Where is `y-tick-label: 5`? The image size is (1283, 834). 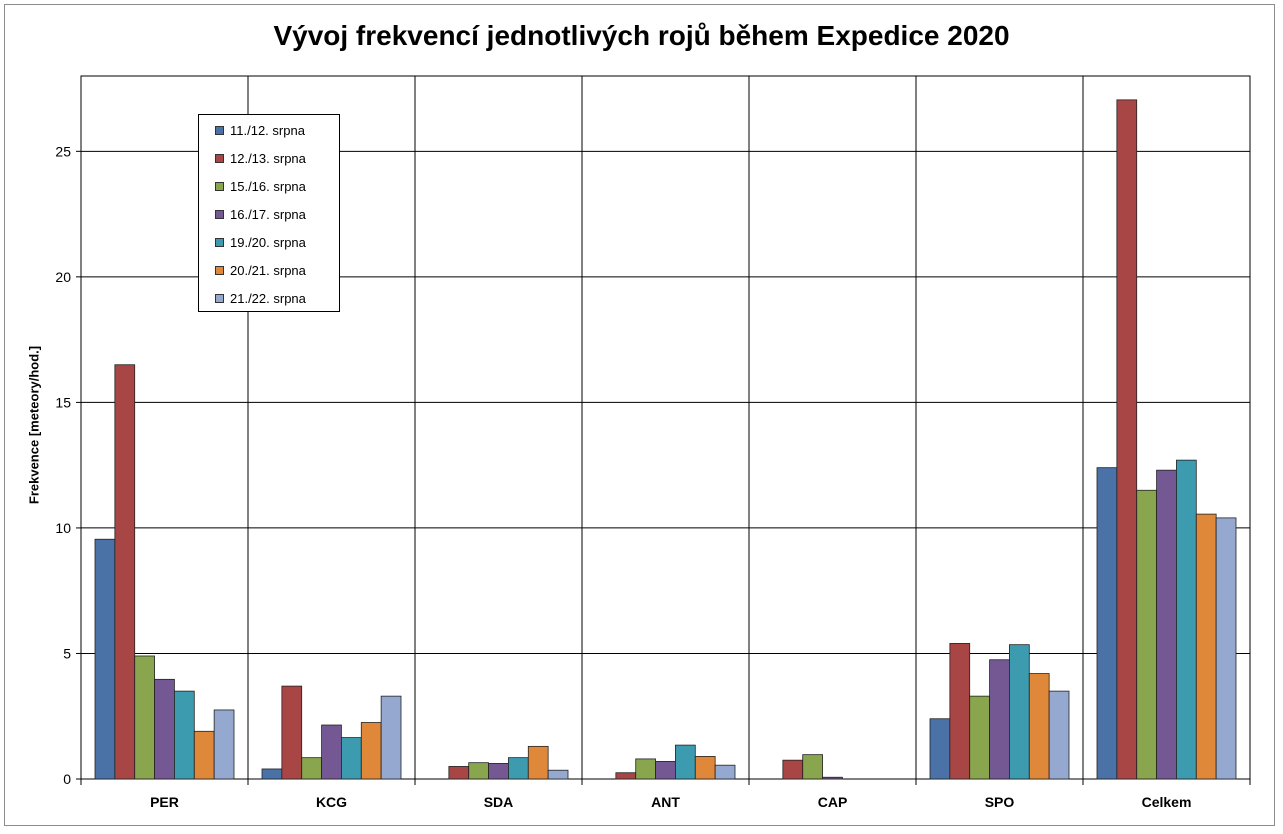 y-tick-label: 5 is located at coordinates (67, 653).